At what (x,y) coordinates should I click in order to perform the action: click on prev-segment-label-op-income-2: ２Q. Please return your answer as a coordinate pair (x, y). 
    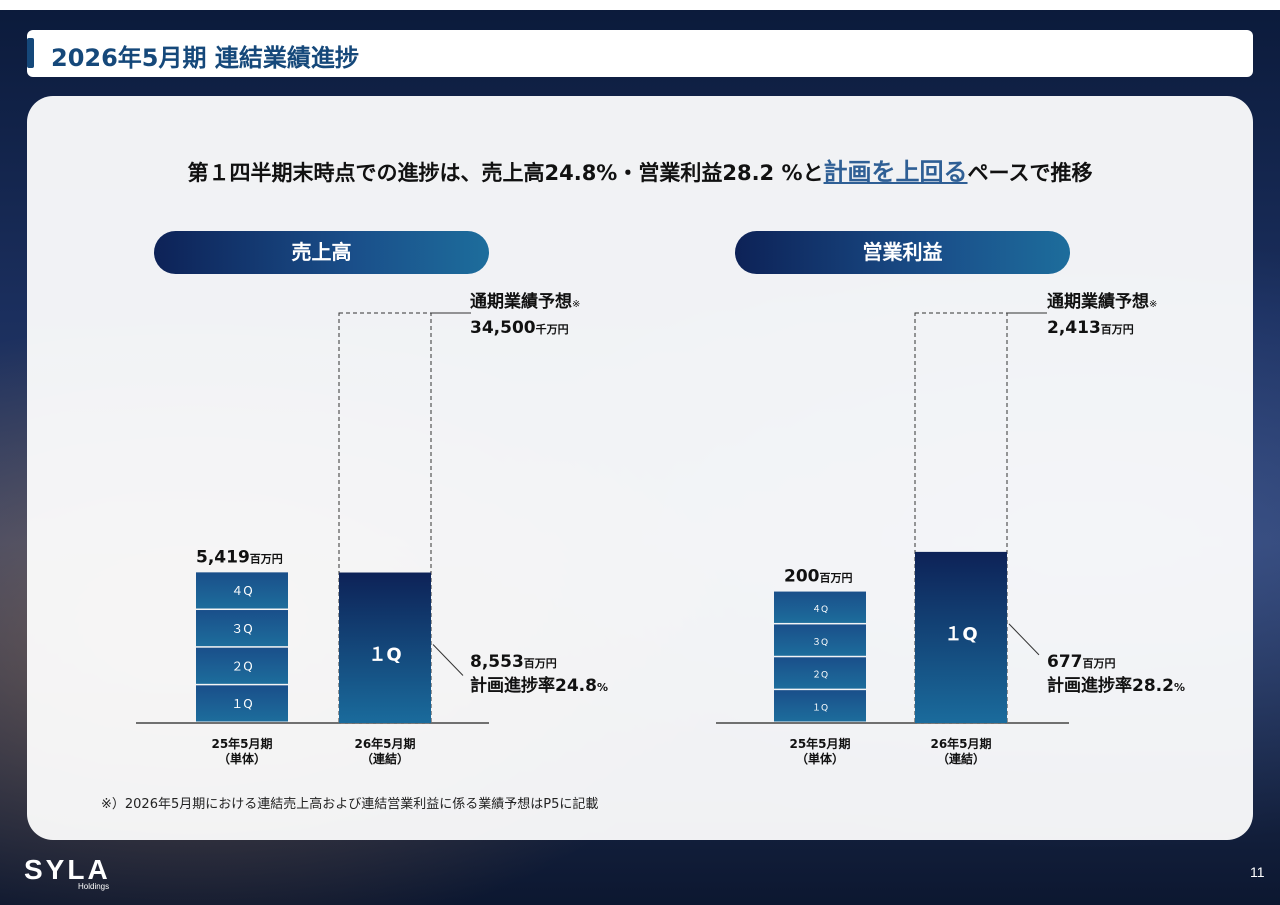
    Looking at the image, I should click on (820, 676).